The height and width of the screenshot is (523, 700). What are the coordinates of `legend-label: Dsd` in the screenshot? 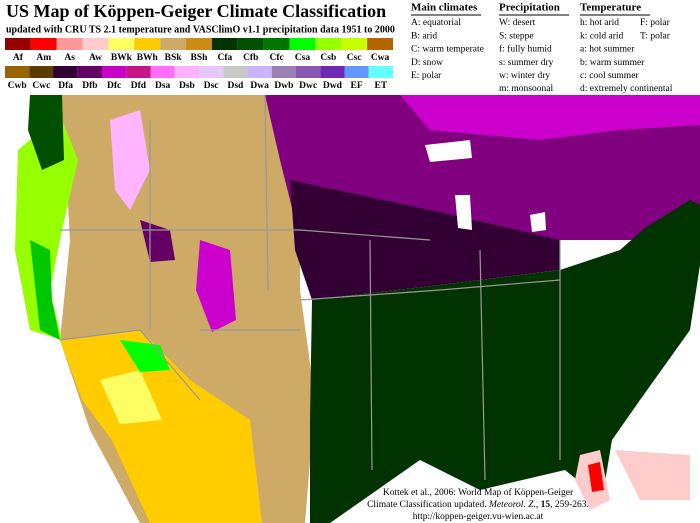 It's located at (235, 86).